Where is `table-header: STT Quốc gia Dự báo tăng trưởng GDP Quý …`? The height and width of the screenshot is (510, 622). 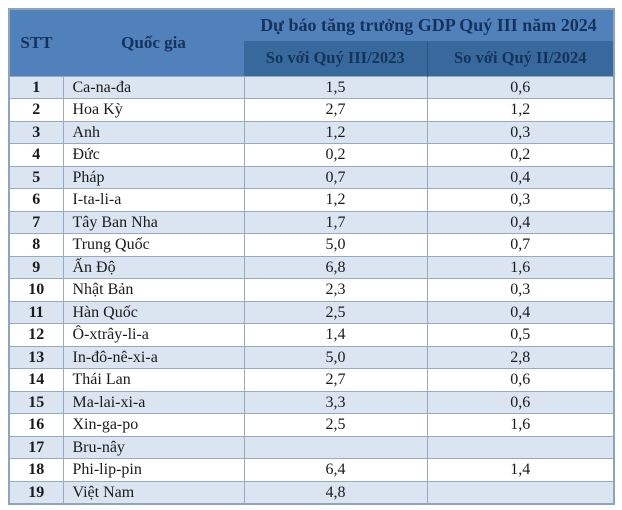 table-header: STT Quốc gia Dự báo tăng trưởng GDP Quý … is located at coordinates (311, 42).